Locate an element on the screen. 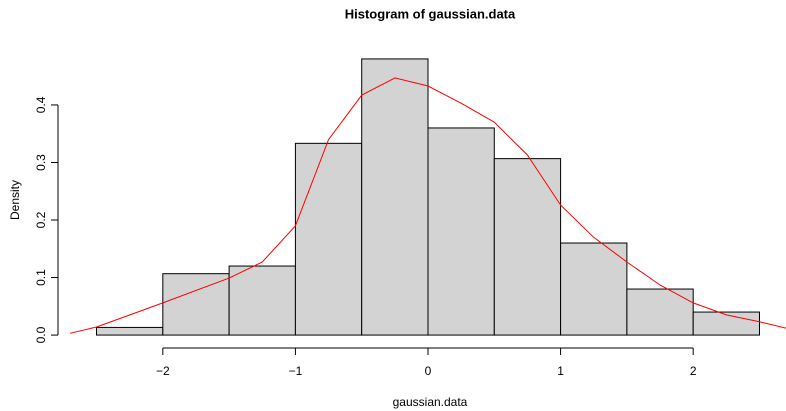 The width and height of the screenshot is (786, 411). y-tick-label: 0.0 is located at coordinates (41, 334).